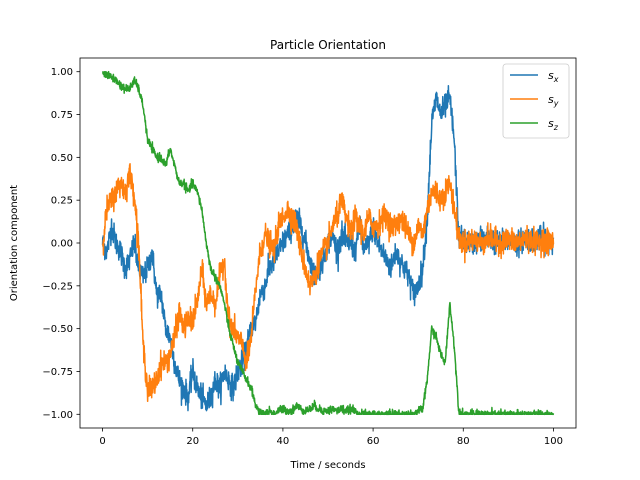 Image resolution: width=640 pixels, height=480 pixels. What do you see at coordinates (331, 437) in the screenshot?
I see `x-axis: 0 20 40 60 80 100` at bounding box center [331, 437].